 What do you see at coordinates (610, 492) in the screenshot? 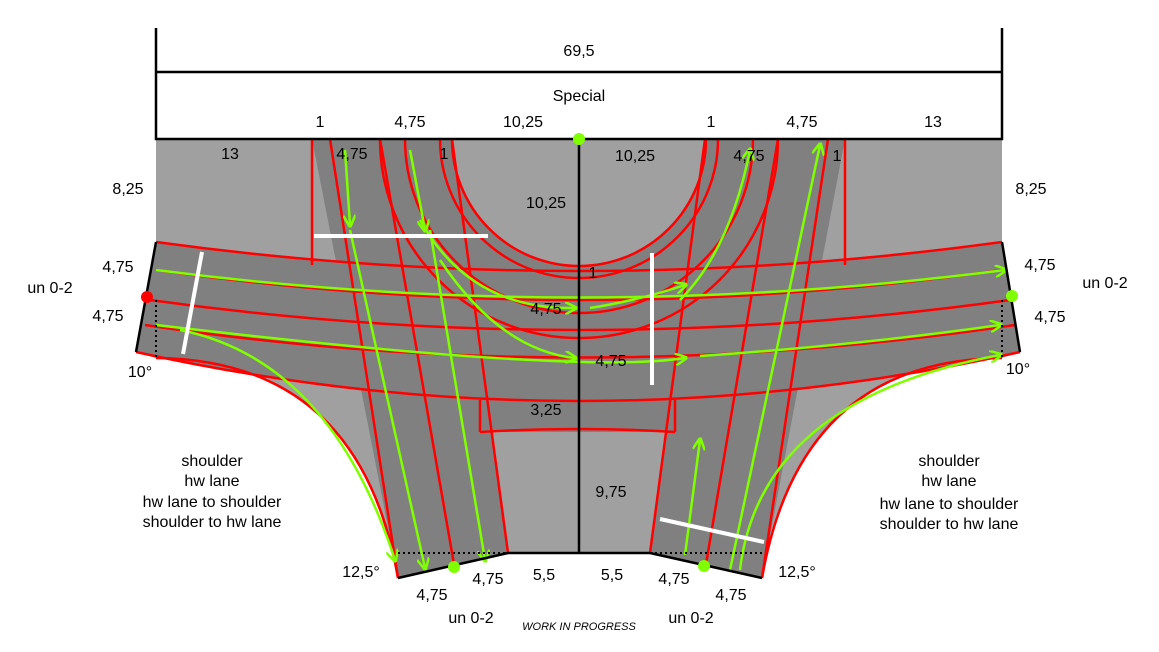
I see `label: 9,75` at bounding box center [610, 492].